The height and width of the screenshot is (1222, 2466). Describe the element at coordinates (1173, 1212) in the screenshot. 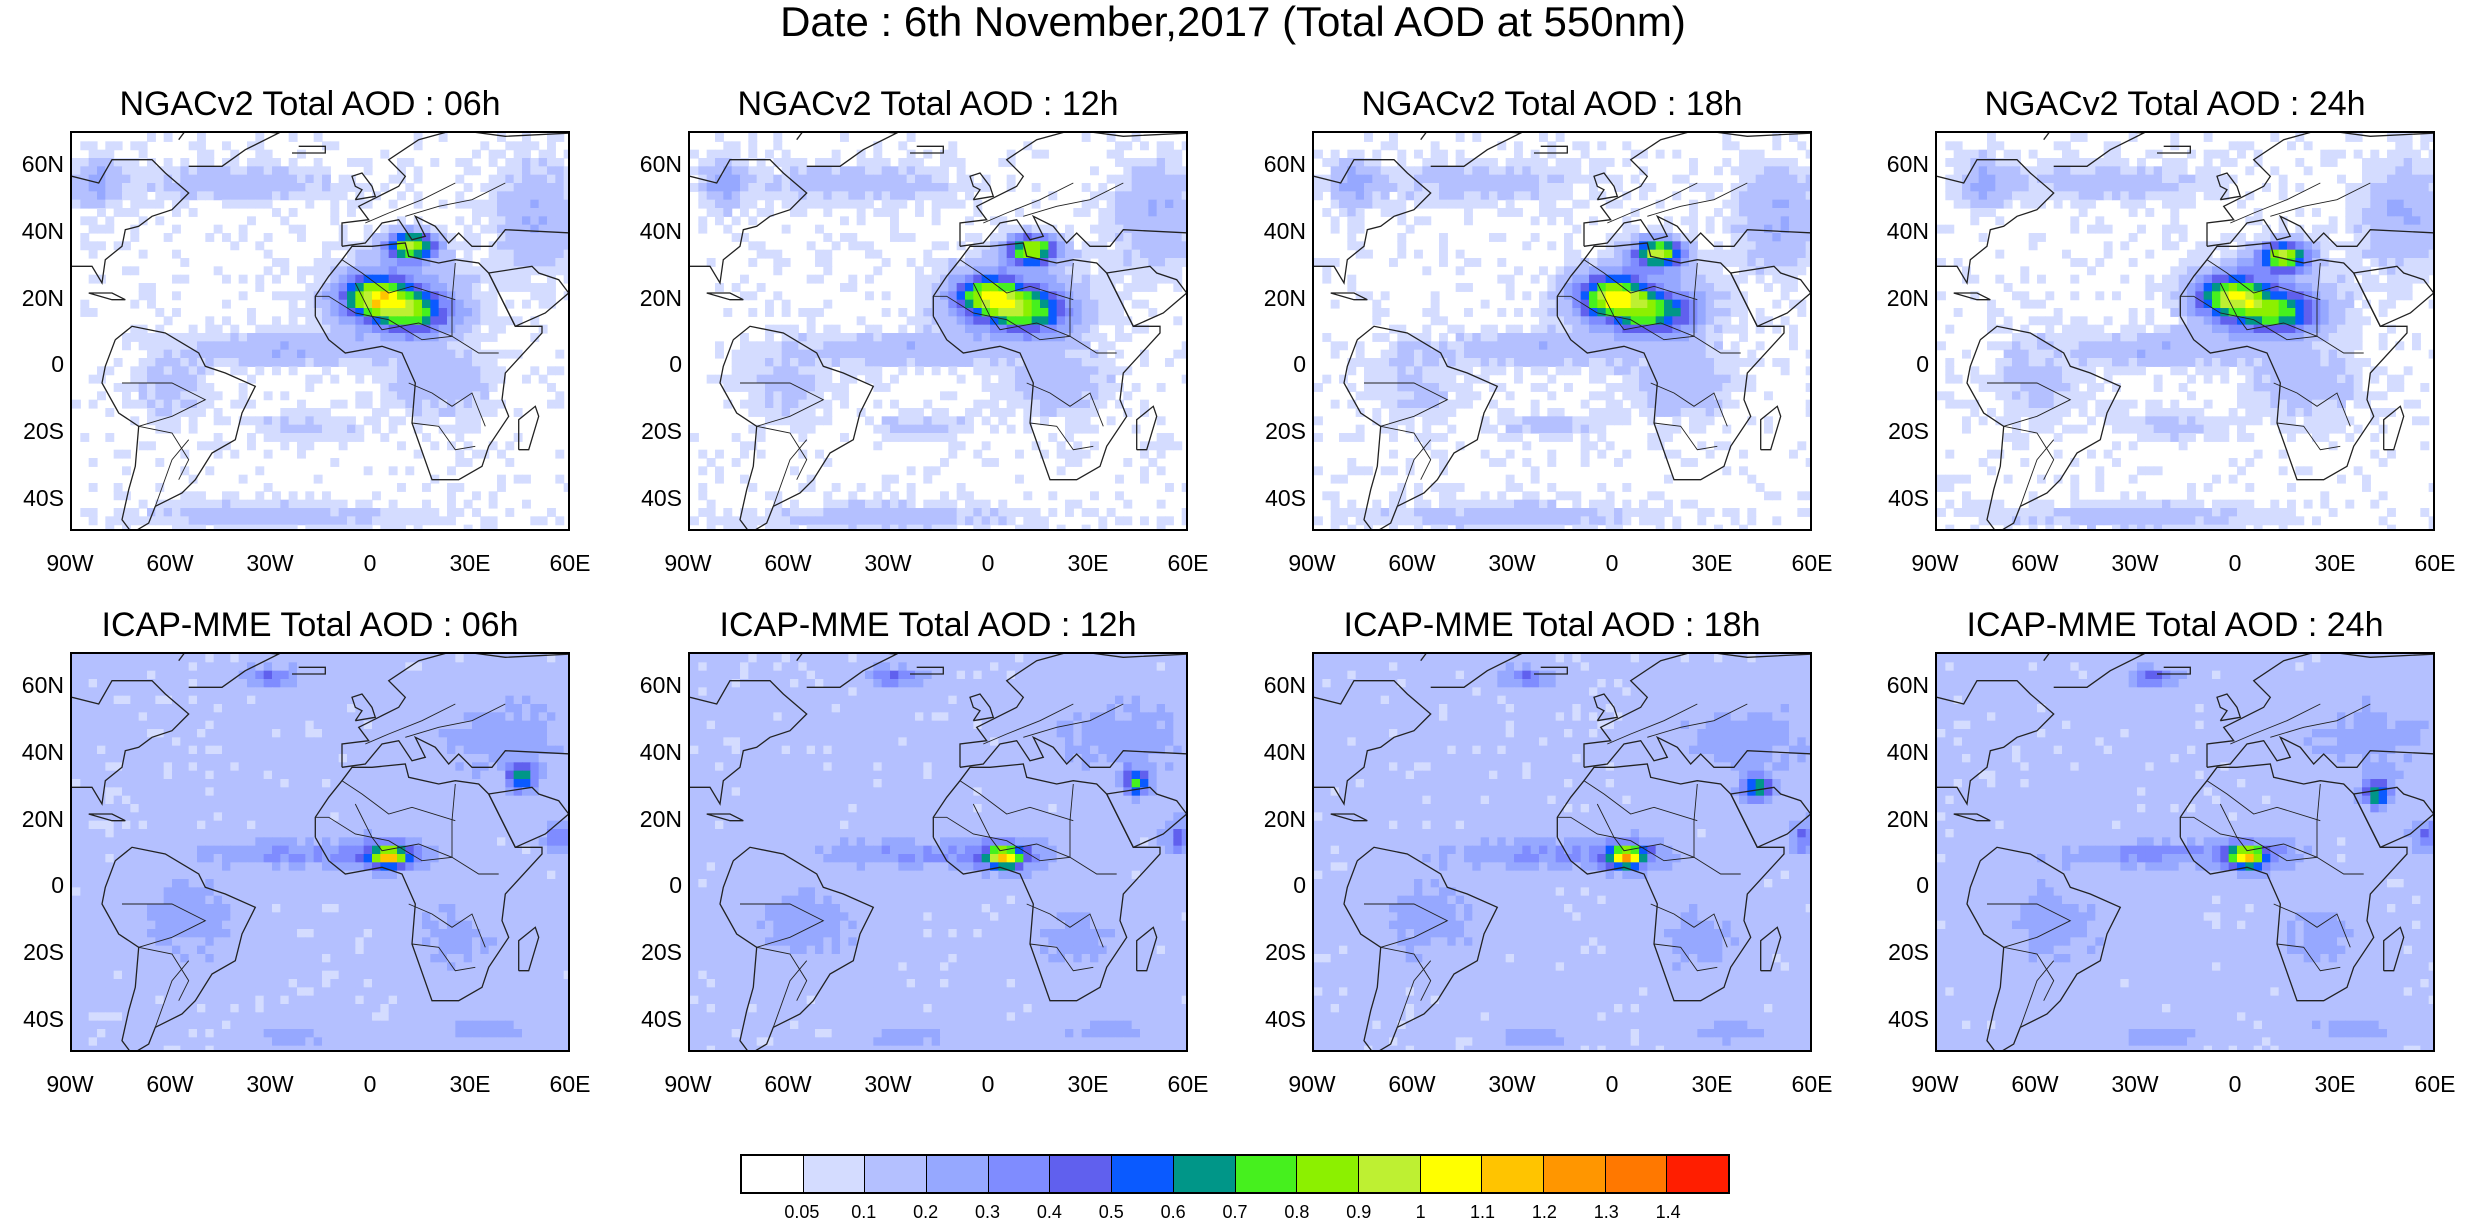

I see `colorbar-label: 0.6` at that location.